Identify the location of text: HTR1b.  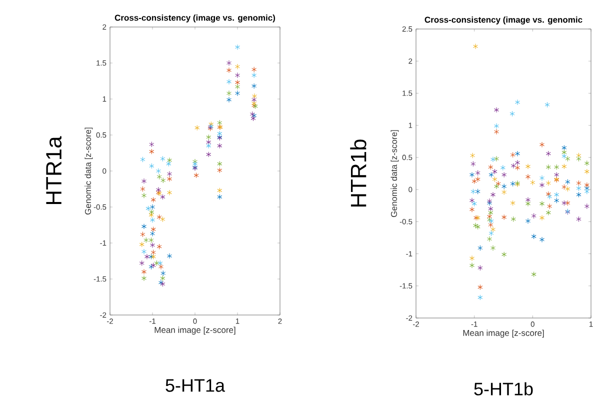
(358, 173).